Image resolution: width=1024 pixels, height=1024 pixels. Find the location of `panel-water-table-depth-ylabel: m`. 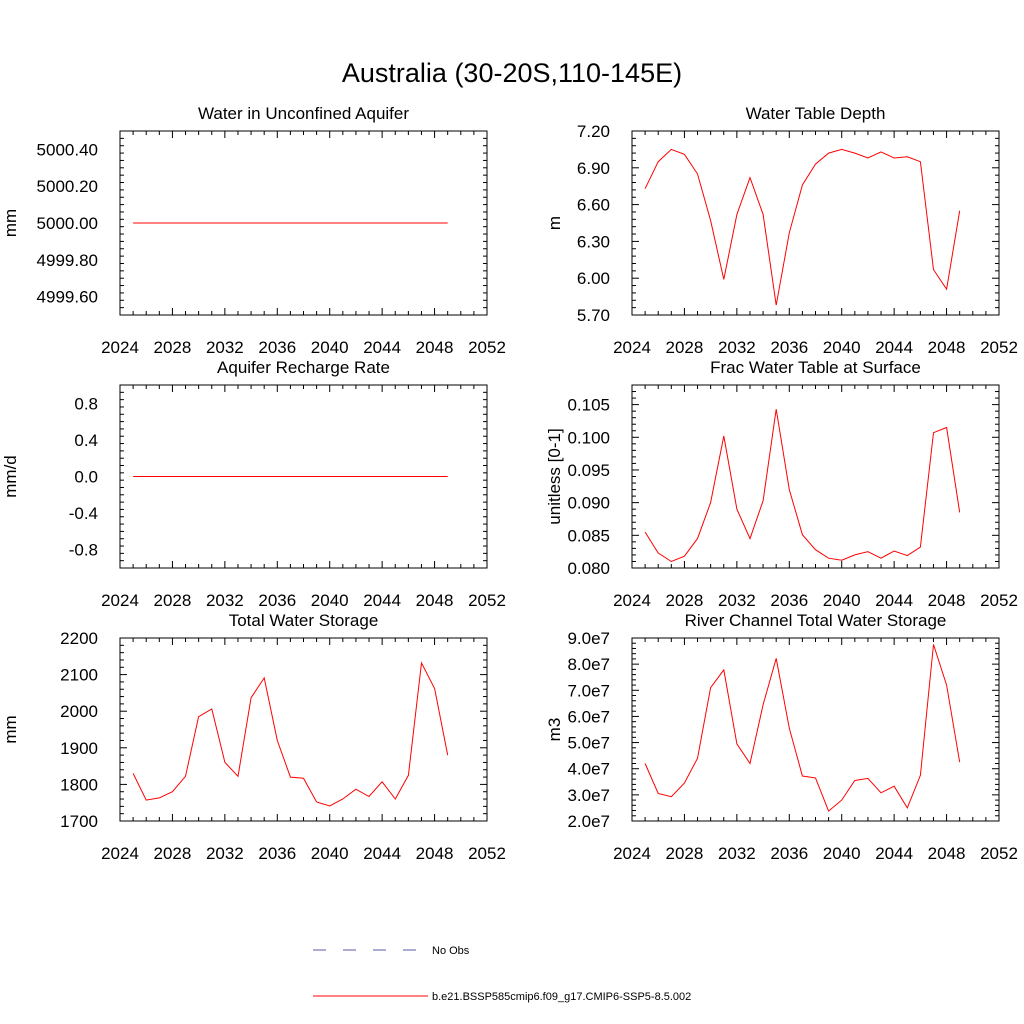

panel-water-table-depth-ylabel: m is located at coordinates (554, 223).